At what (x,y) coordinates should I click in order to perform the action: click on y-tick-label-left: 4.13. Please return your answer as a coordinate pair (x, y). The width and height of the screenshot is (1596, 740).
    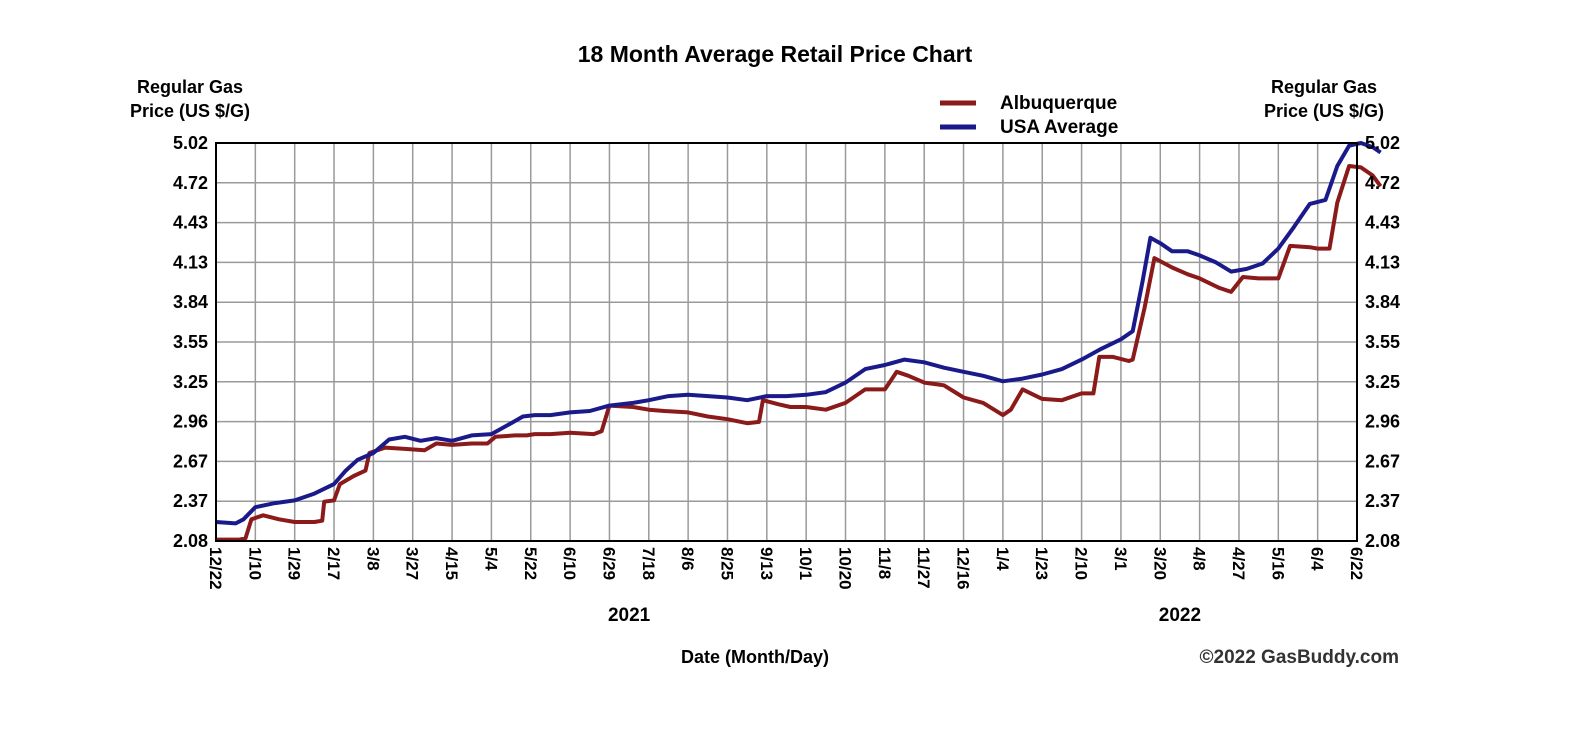
    Looking at the image, I should click on (190, 262).